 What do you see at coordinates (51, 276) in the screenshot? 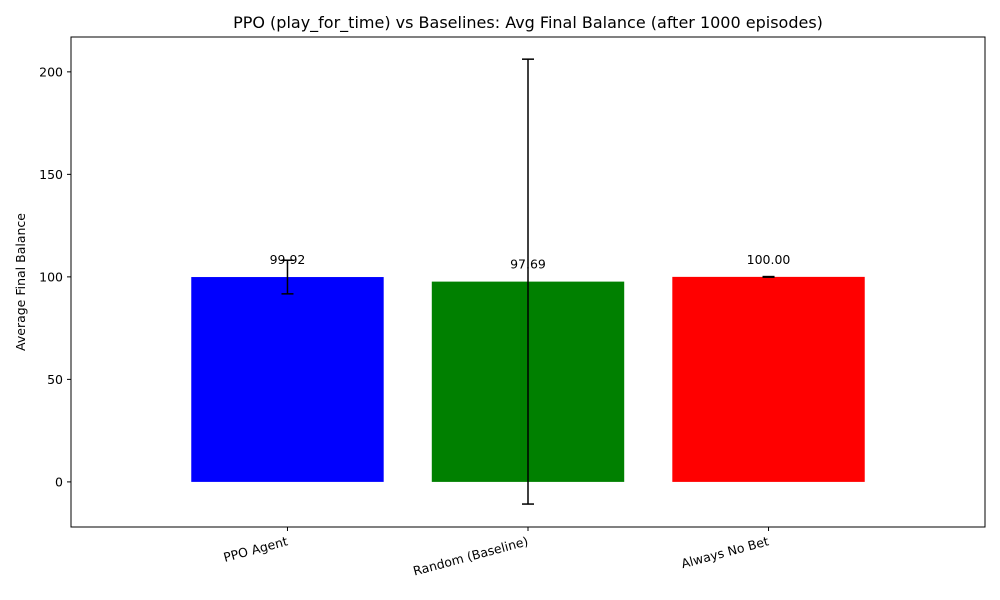
I see `y-tick-label: 100` at bounding box center [51, 276].